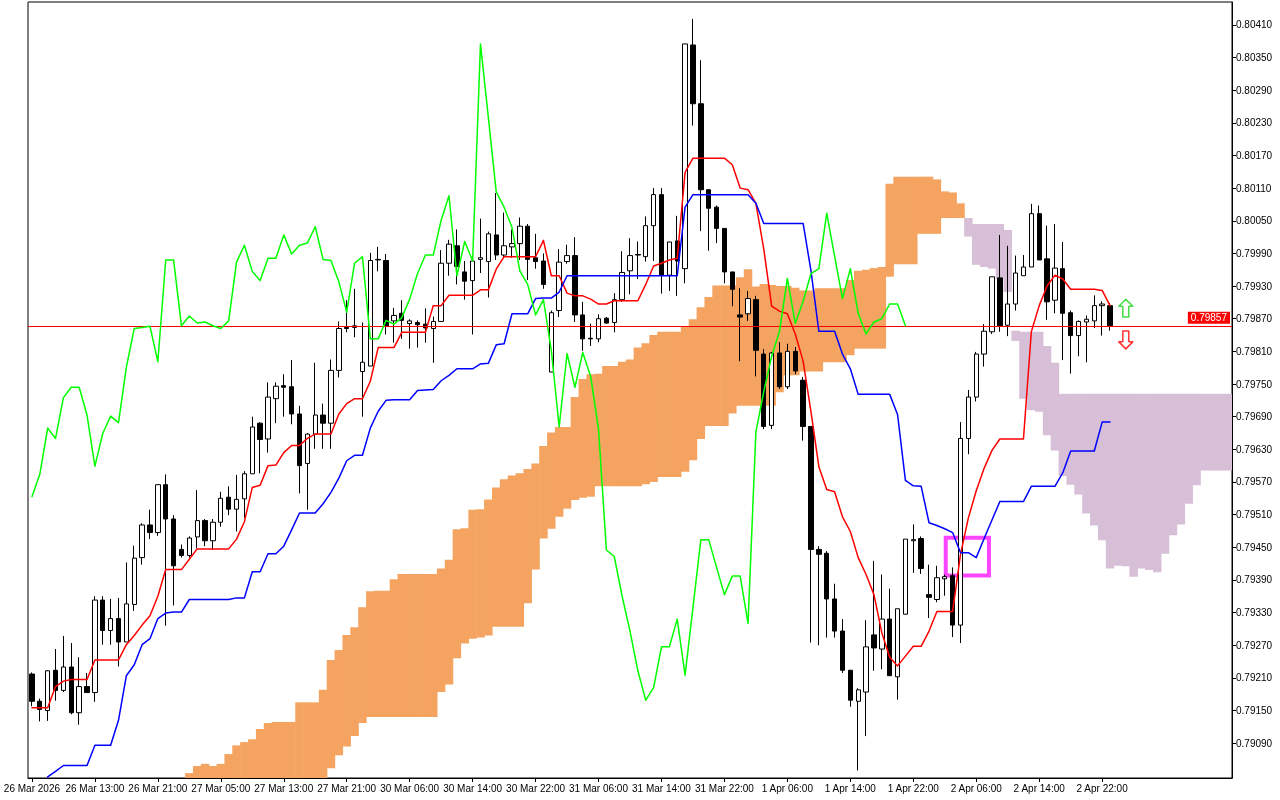  Describe the element at coordinates (1254, 743) in the screenshot. I see `y-tick-label: 0.79090` at that location.